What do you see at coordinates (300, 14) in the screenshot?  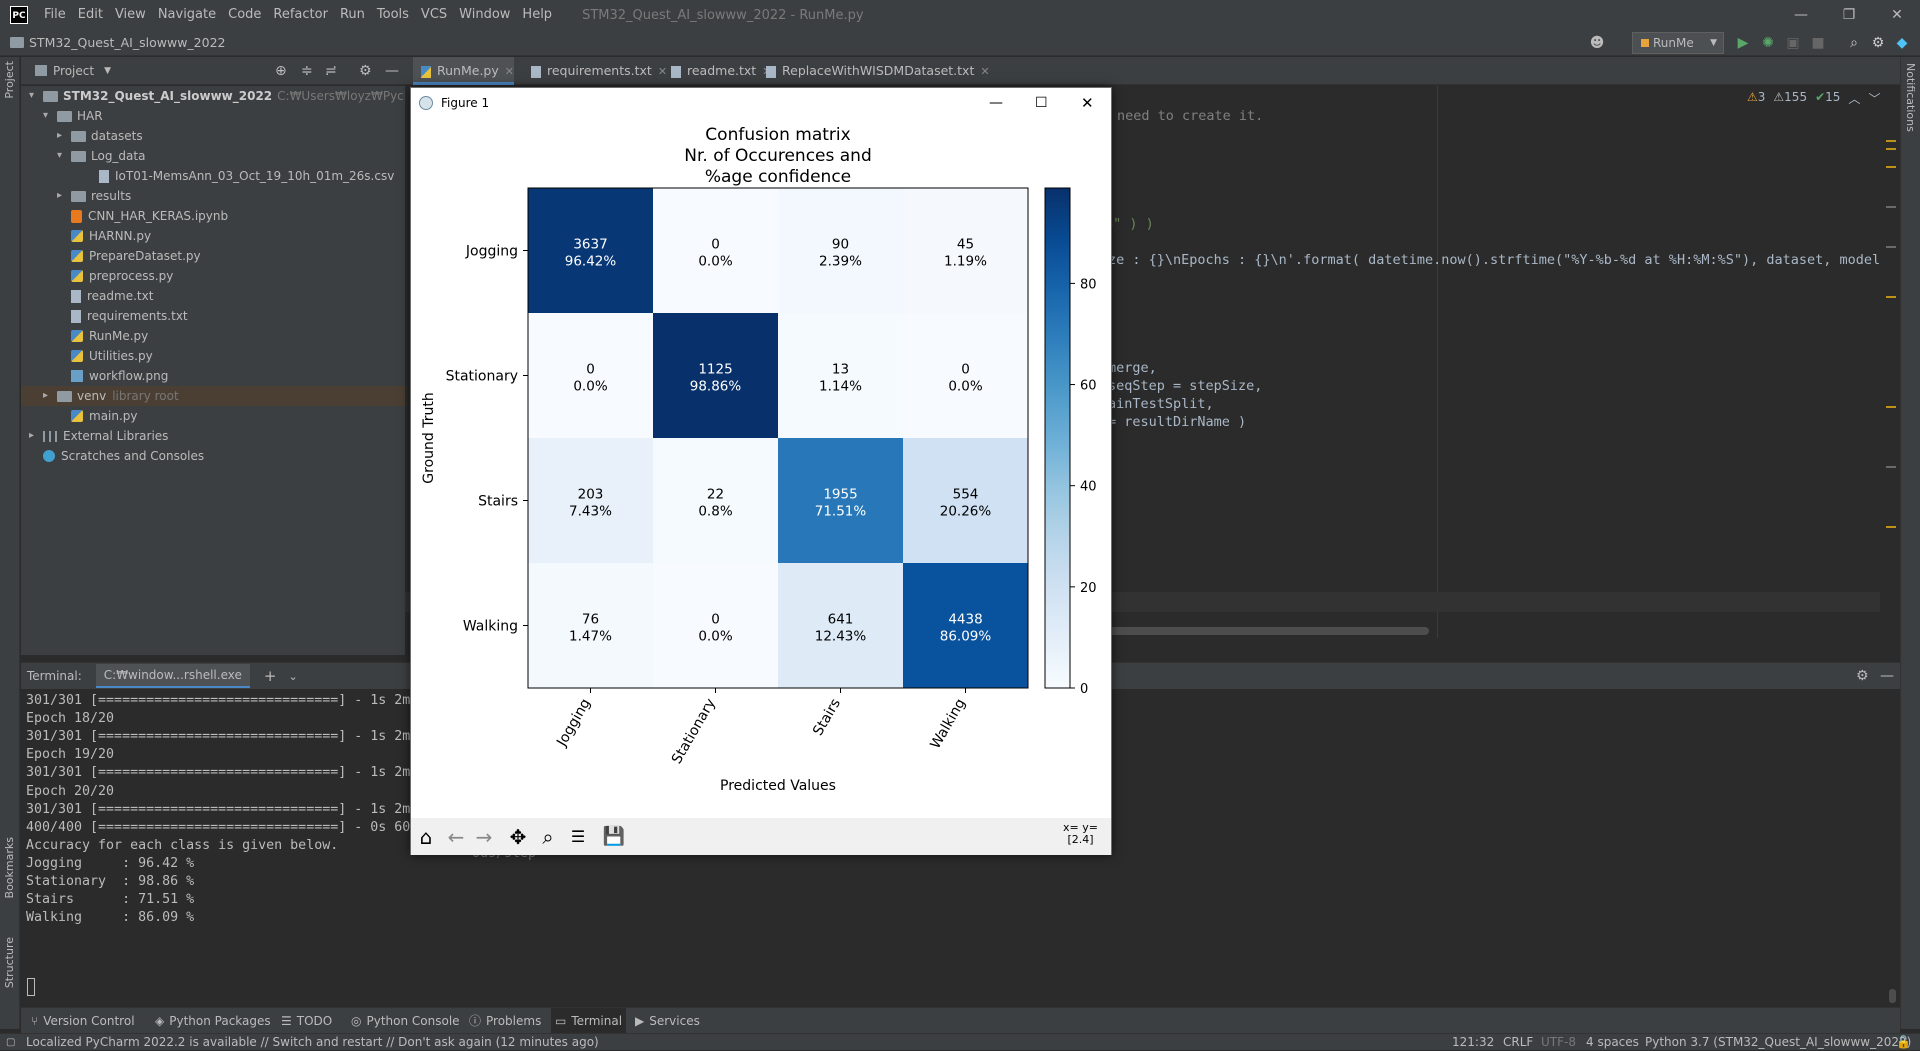 I see `menu-refactor: Refactor` at bounding box center [300, 14].